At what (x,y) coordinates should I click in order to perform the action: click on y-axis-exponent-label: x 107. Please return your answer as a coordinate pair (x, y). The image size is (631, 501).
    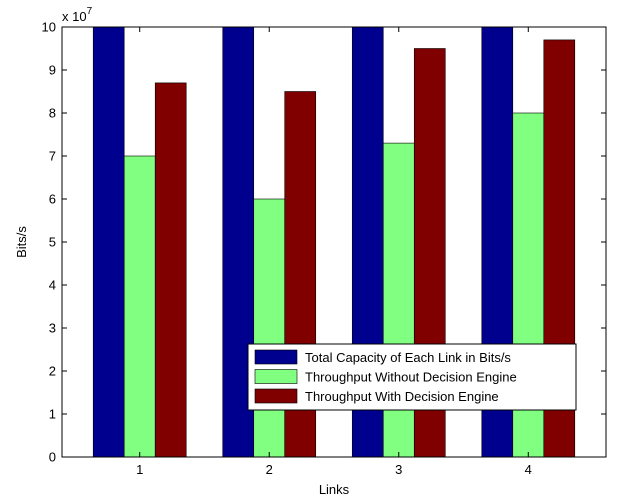
    Looking at the image, I should click on (77, 15).